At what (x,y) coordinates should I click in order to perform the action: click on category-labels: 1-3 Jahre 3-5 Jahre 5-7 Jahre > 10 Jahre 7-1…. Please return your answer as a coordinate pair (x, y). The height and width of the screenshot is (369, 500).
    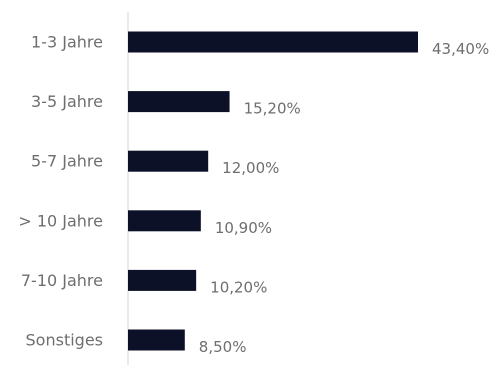
    Looking at the image, I should click on (60, 191).